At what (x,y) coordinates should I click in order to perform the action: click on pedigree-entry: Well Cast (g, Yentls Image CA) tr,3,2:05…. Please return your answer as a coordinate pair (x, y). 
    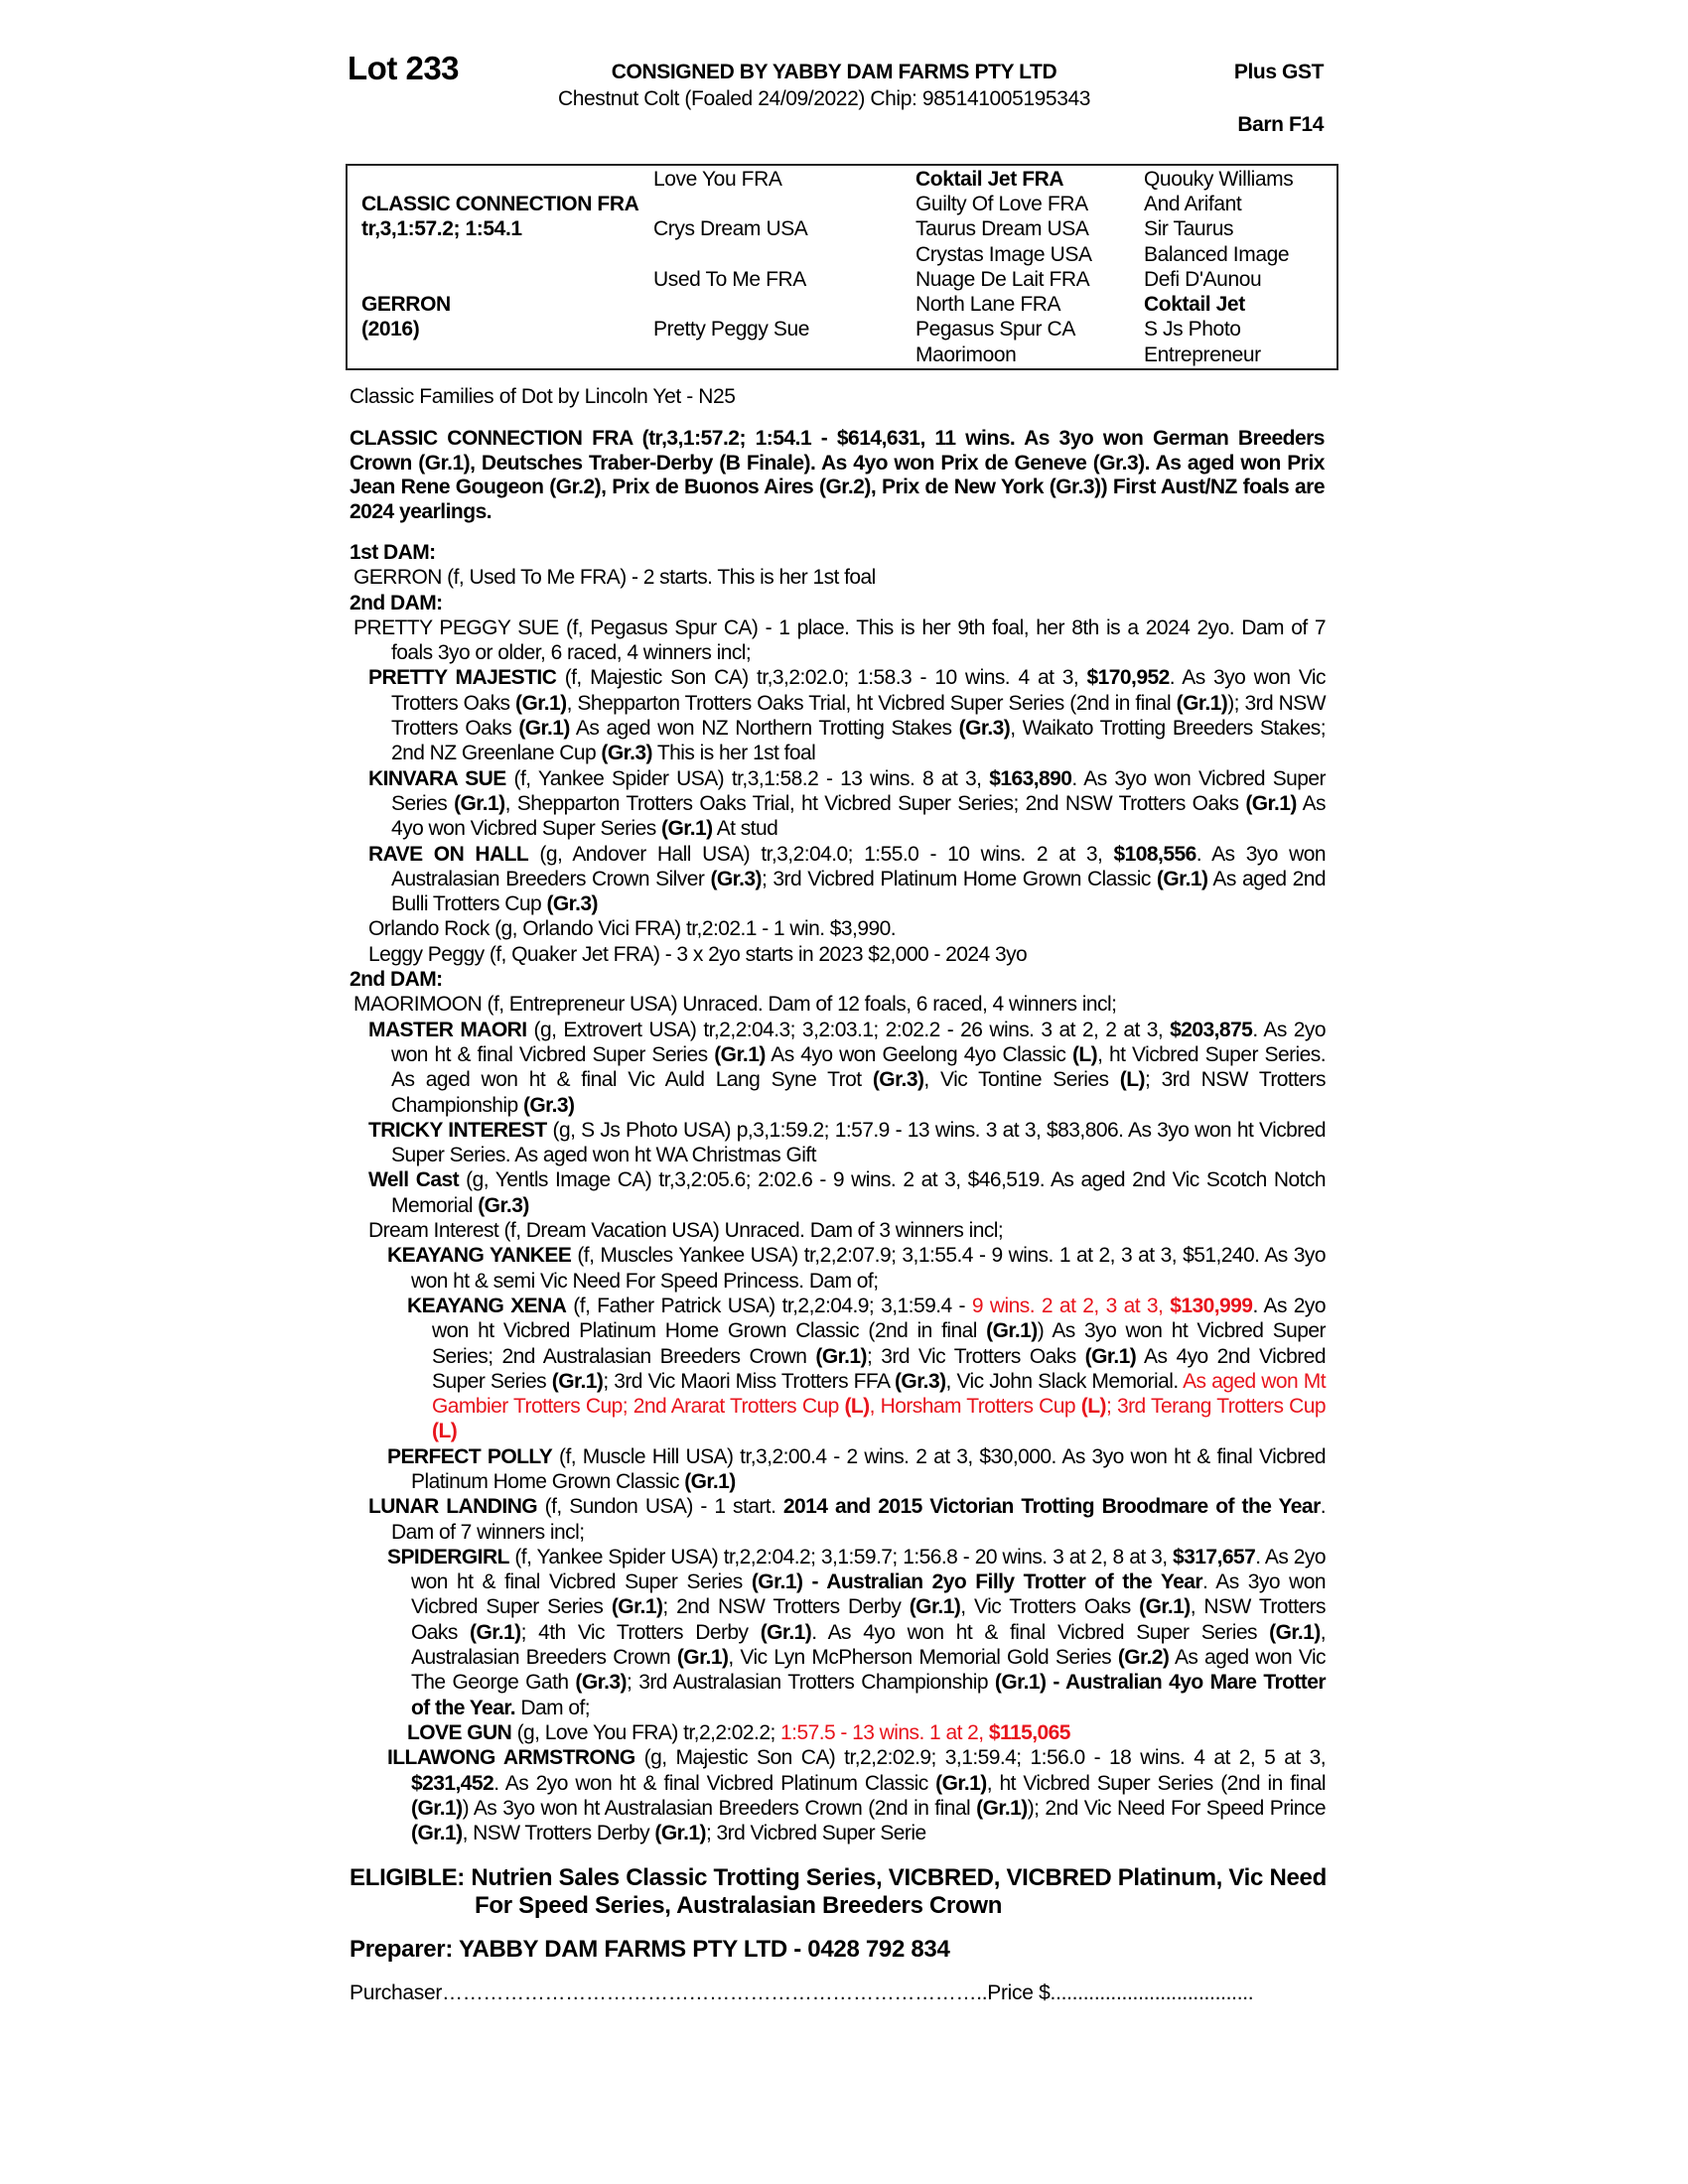
    Looking at the image, I should click on (837, 1192).